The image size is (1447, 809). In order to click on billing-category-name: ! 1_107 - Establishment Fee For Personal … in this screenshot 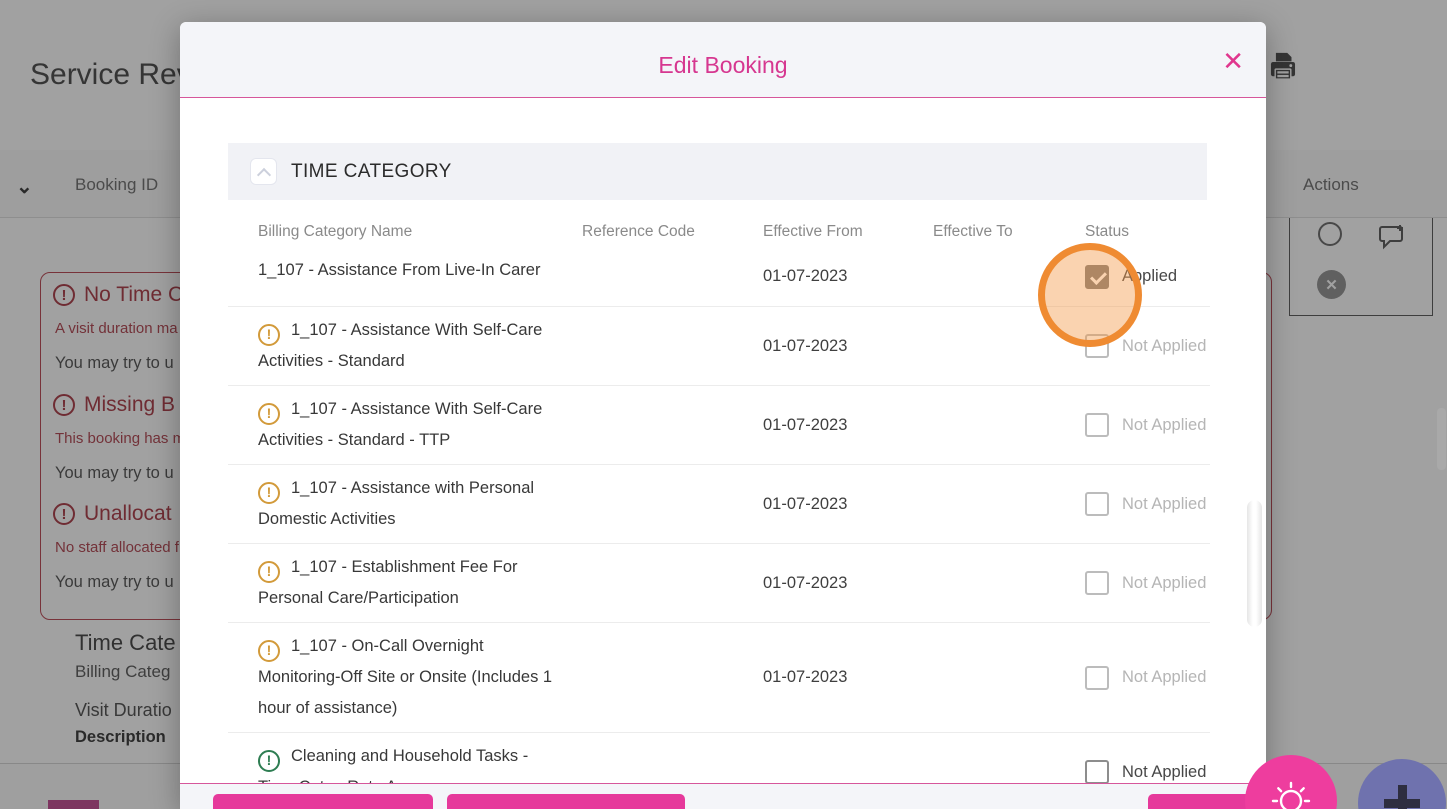, I will do `click(388, 582)`.